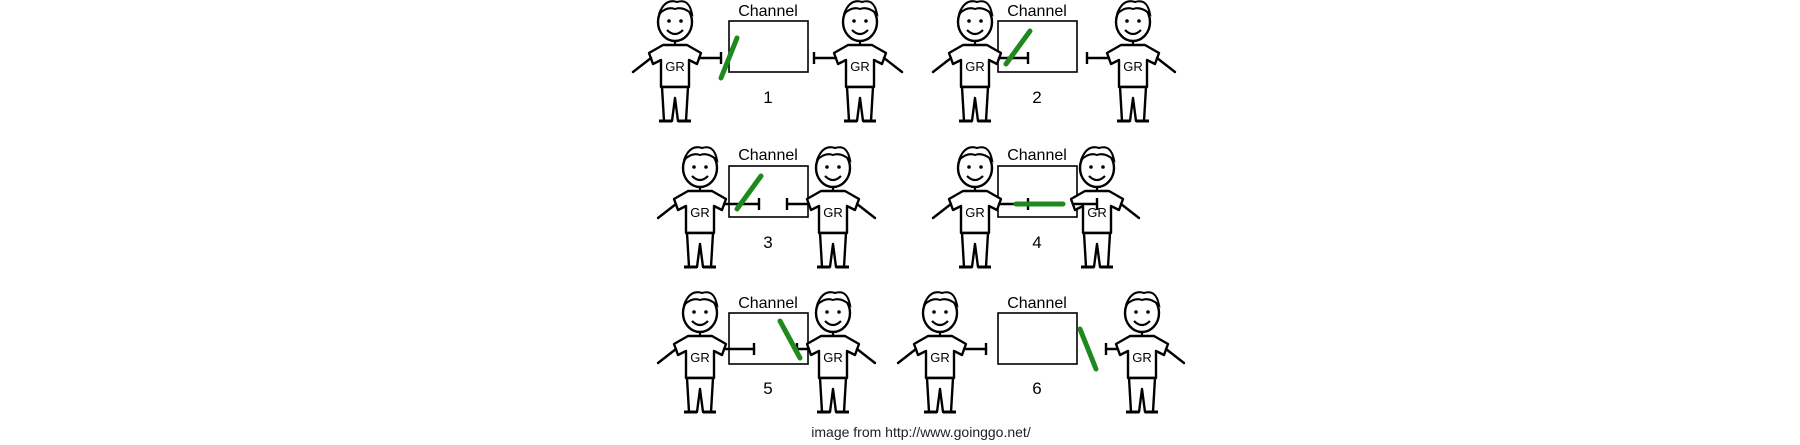 This screenshot has width=1800, height=445. I want to click on panel-3: Channel 3 GR GR, so click(766, 207).